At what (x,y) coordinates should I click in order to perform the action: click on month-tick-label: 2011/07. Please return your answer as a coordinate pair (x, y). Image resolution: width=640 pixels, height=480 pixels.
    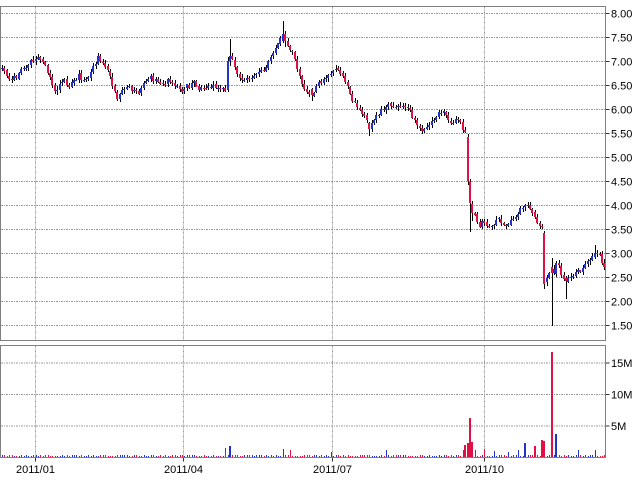
    Looking at the image, I should click on (332, 470).